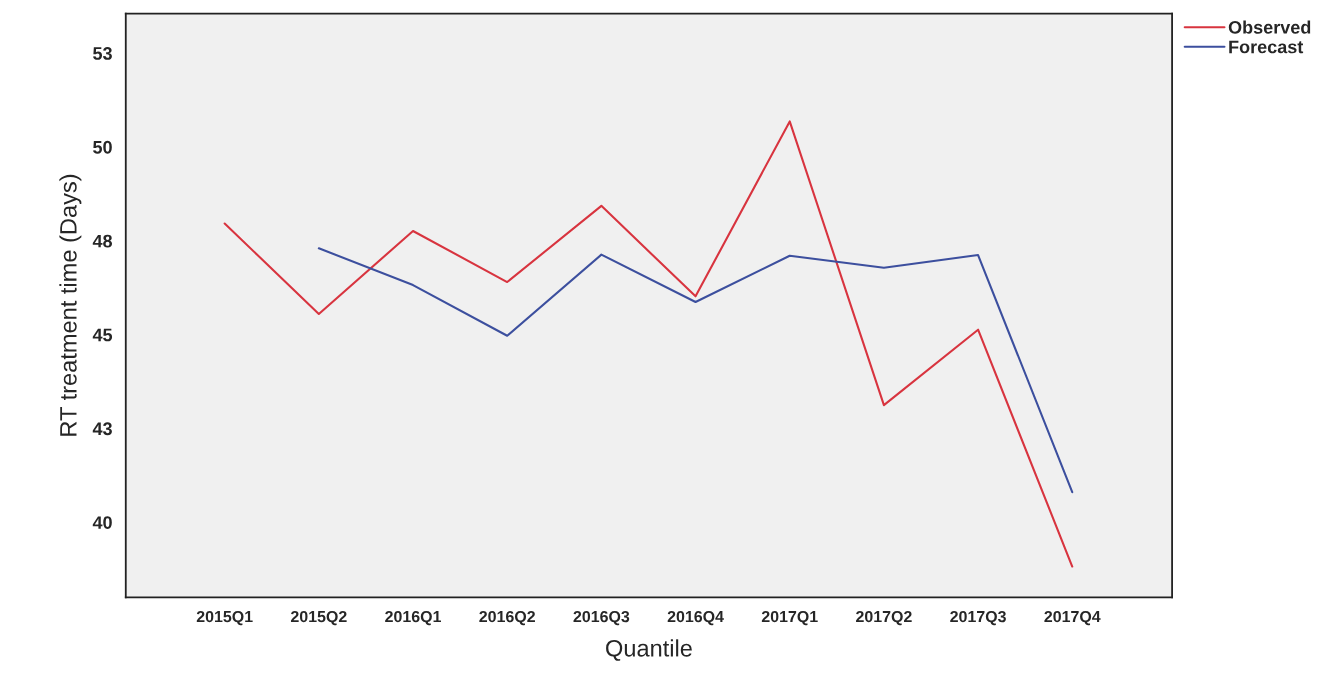 The image size is (1338, 685). What do you see at coordinates (102, 241) in the screenshot?
I see `y-tick-label: 48` at bounding box center [102, 241].